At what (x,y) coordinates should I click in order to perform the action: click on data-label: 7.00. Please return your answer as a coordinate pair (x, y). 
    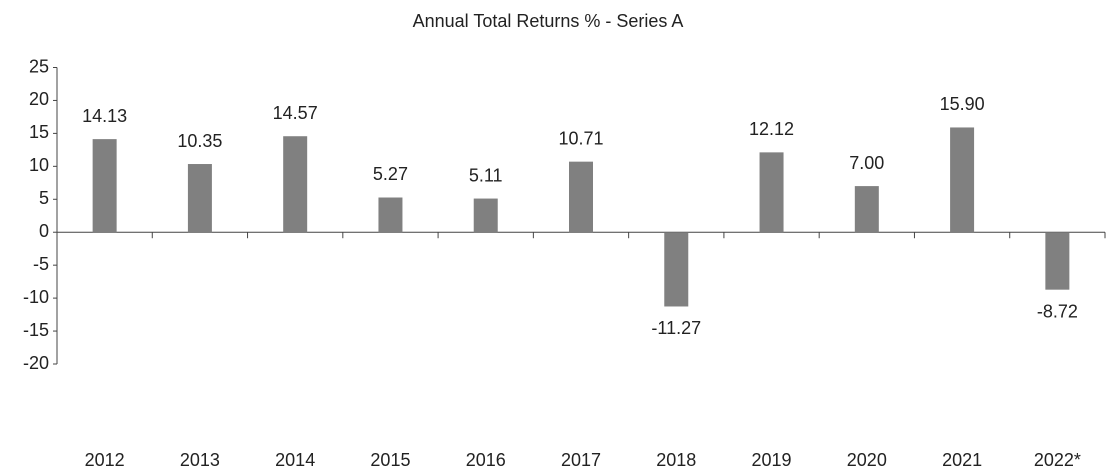
    Looking at the image, I should click on (866, 163).